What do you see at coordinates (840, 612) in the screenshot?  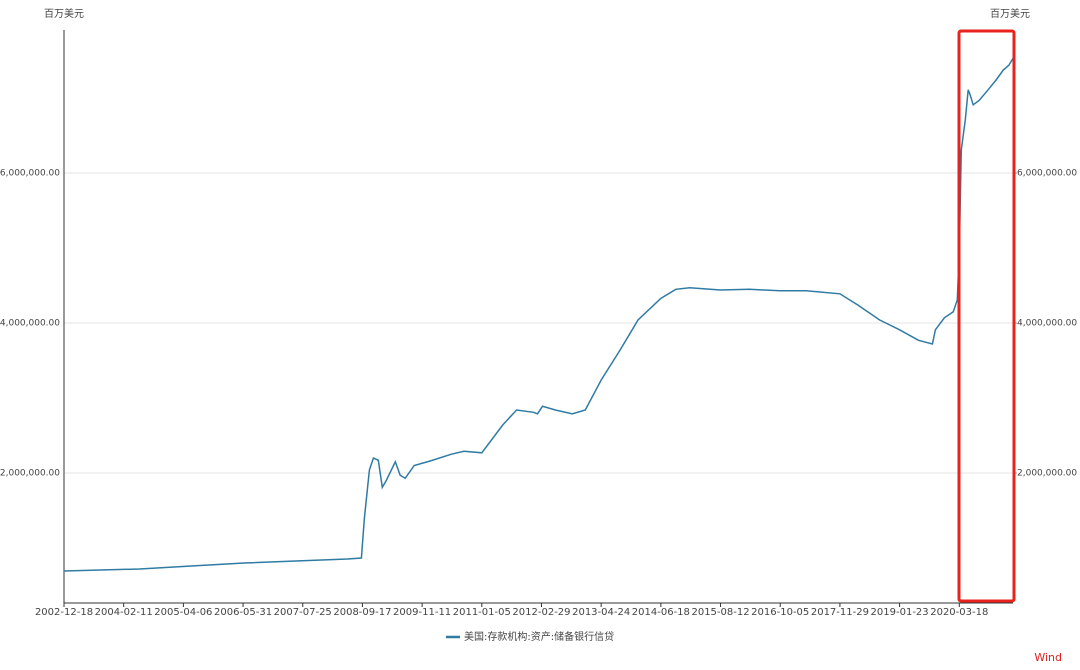 I see `x-tick-label: 2017-11-29` at bounding box center [840, 612].